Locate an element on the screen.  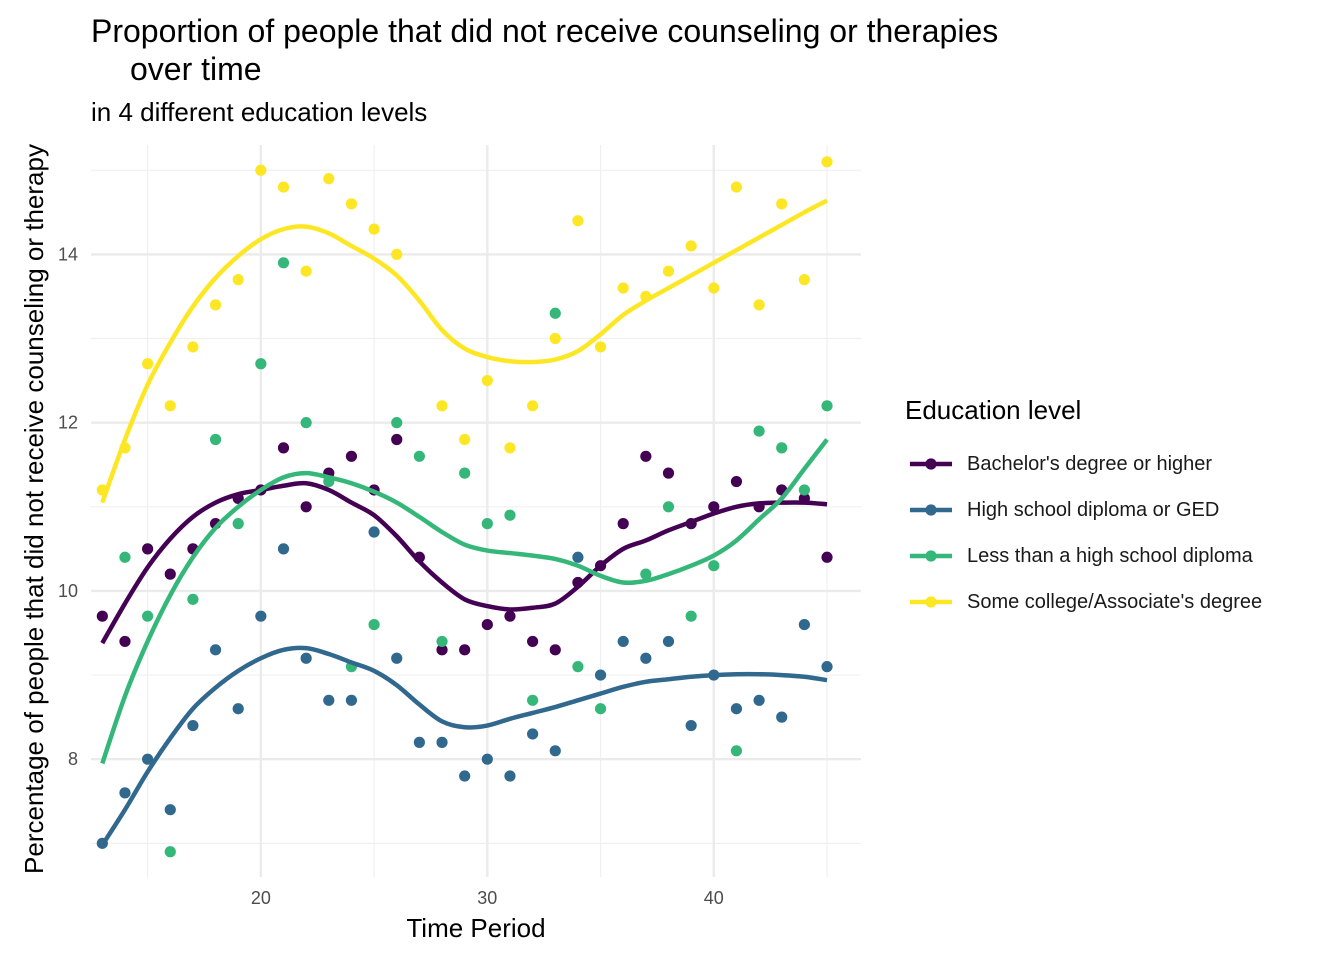
legend-label: Some college/Associate's degree is located at coordinates (1115, 601).